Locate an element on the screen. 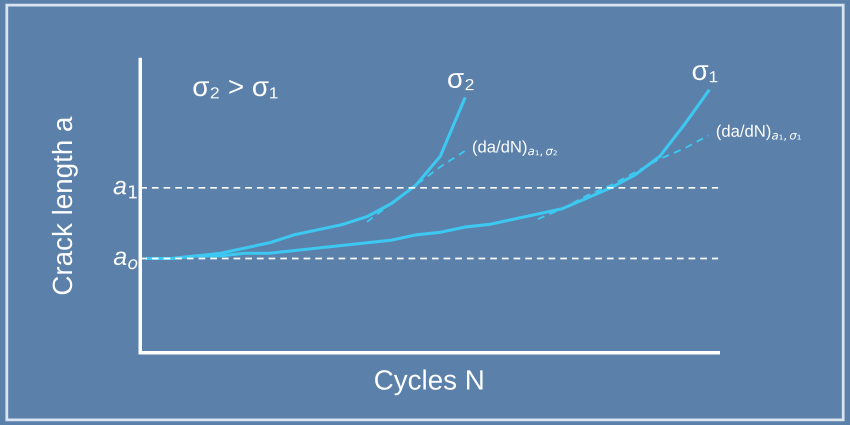  x-axis-title: Cycles N is located at coordinates (429, 382).